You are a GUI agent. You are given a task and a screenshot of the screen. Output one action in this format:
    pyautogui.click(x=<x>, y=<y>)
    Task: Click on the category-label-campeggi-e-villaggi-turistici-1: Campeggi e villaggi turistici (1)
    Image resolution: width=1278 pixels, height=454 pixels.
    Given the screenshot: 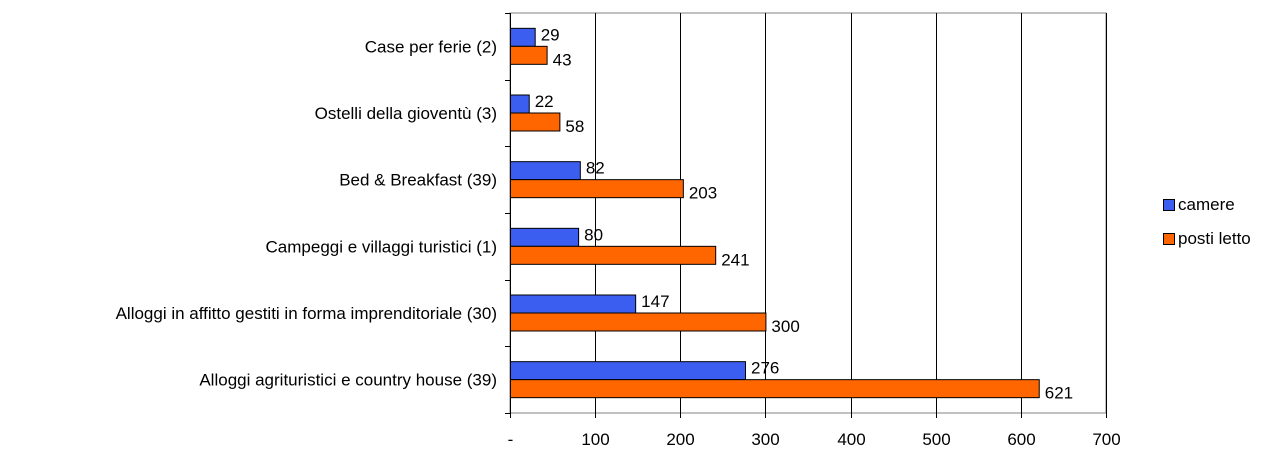 What is the action you would take?
    pyautogui.click(x=381, y=246)
    